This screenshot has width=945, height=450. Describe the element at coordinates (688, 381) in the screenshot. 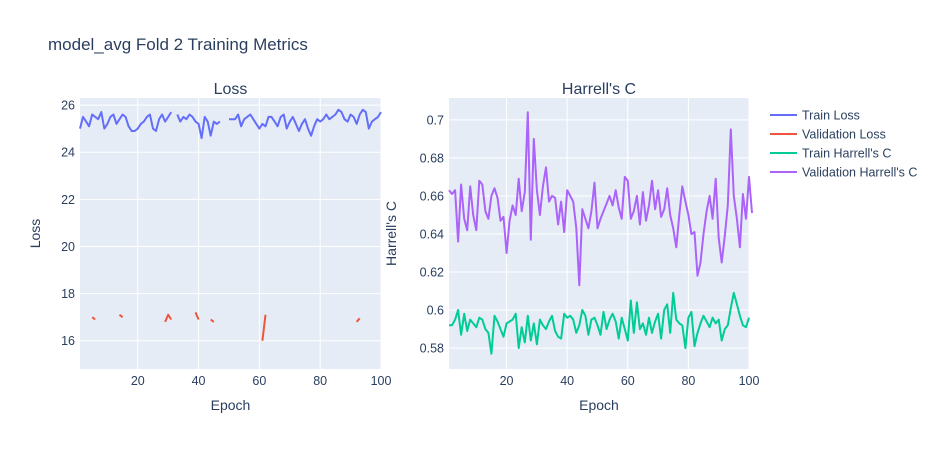

I see `harrells-c-x-tick-label: 80` at that location.